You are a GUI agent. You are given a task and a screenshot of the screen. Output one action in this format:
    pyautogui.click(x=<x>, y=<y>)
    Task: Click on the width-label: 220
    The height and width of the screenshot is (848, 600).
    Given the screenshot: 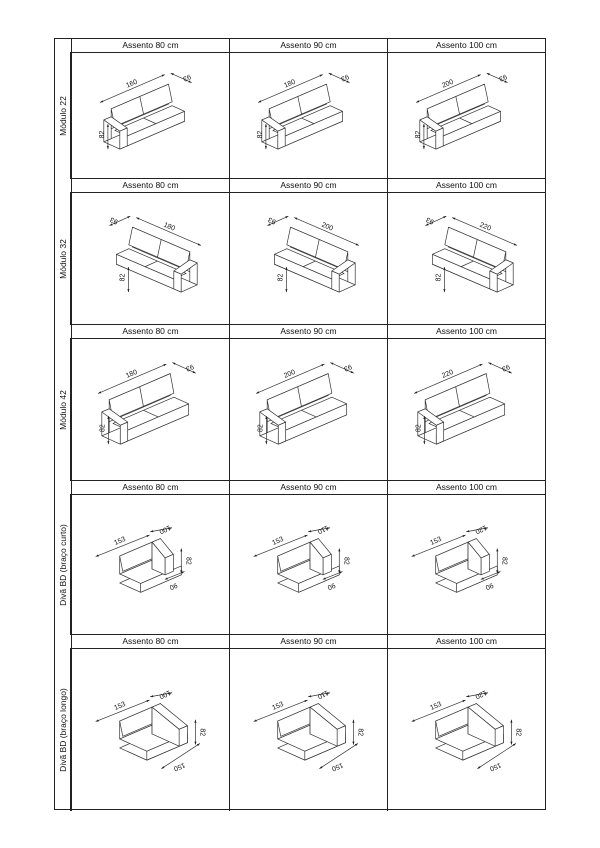 What is the action you would take?
    pyautogui.click(x=485, y=227)
    